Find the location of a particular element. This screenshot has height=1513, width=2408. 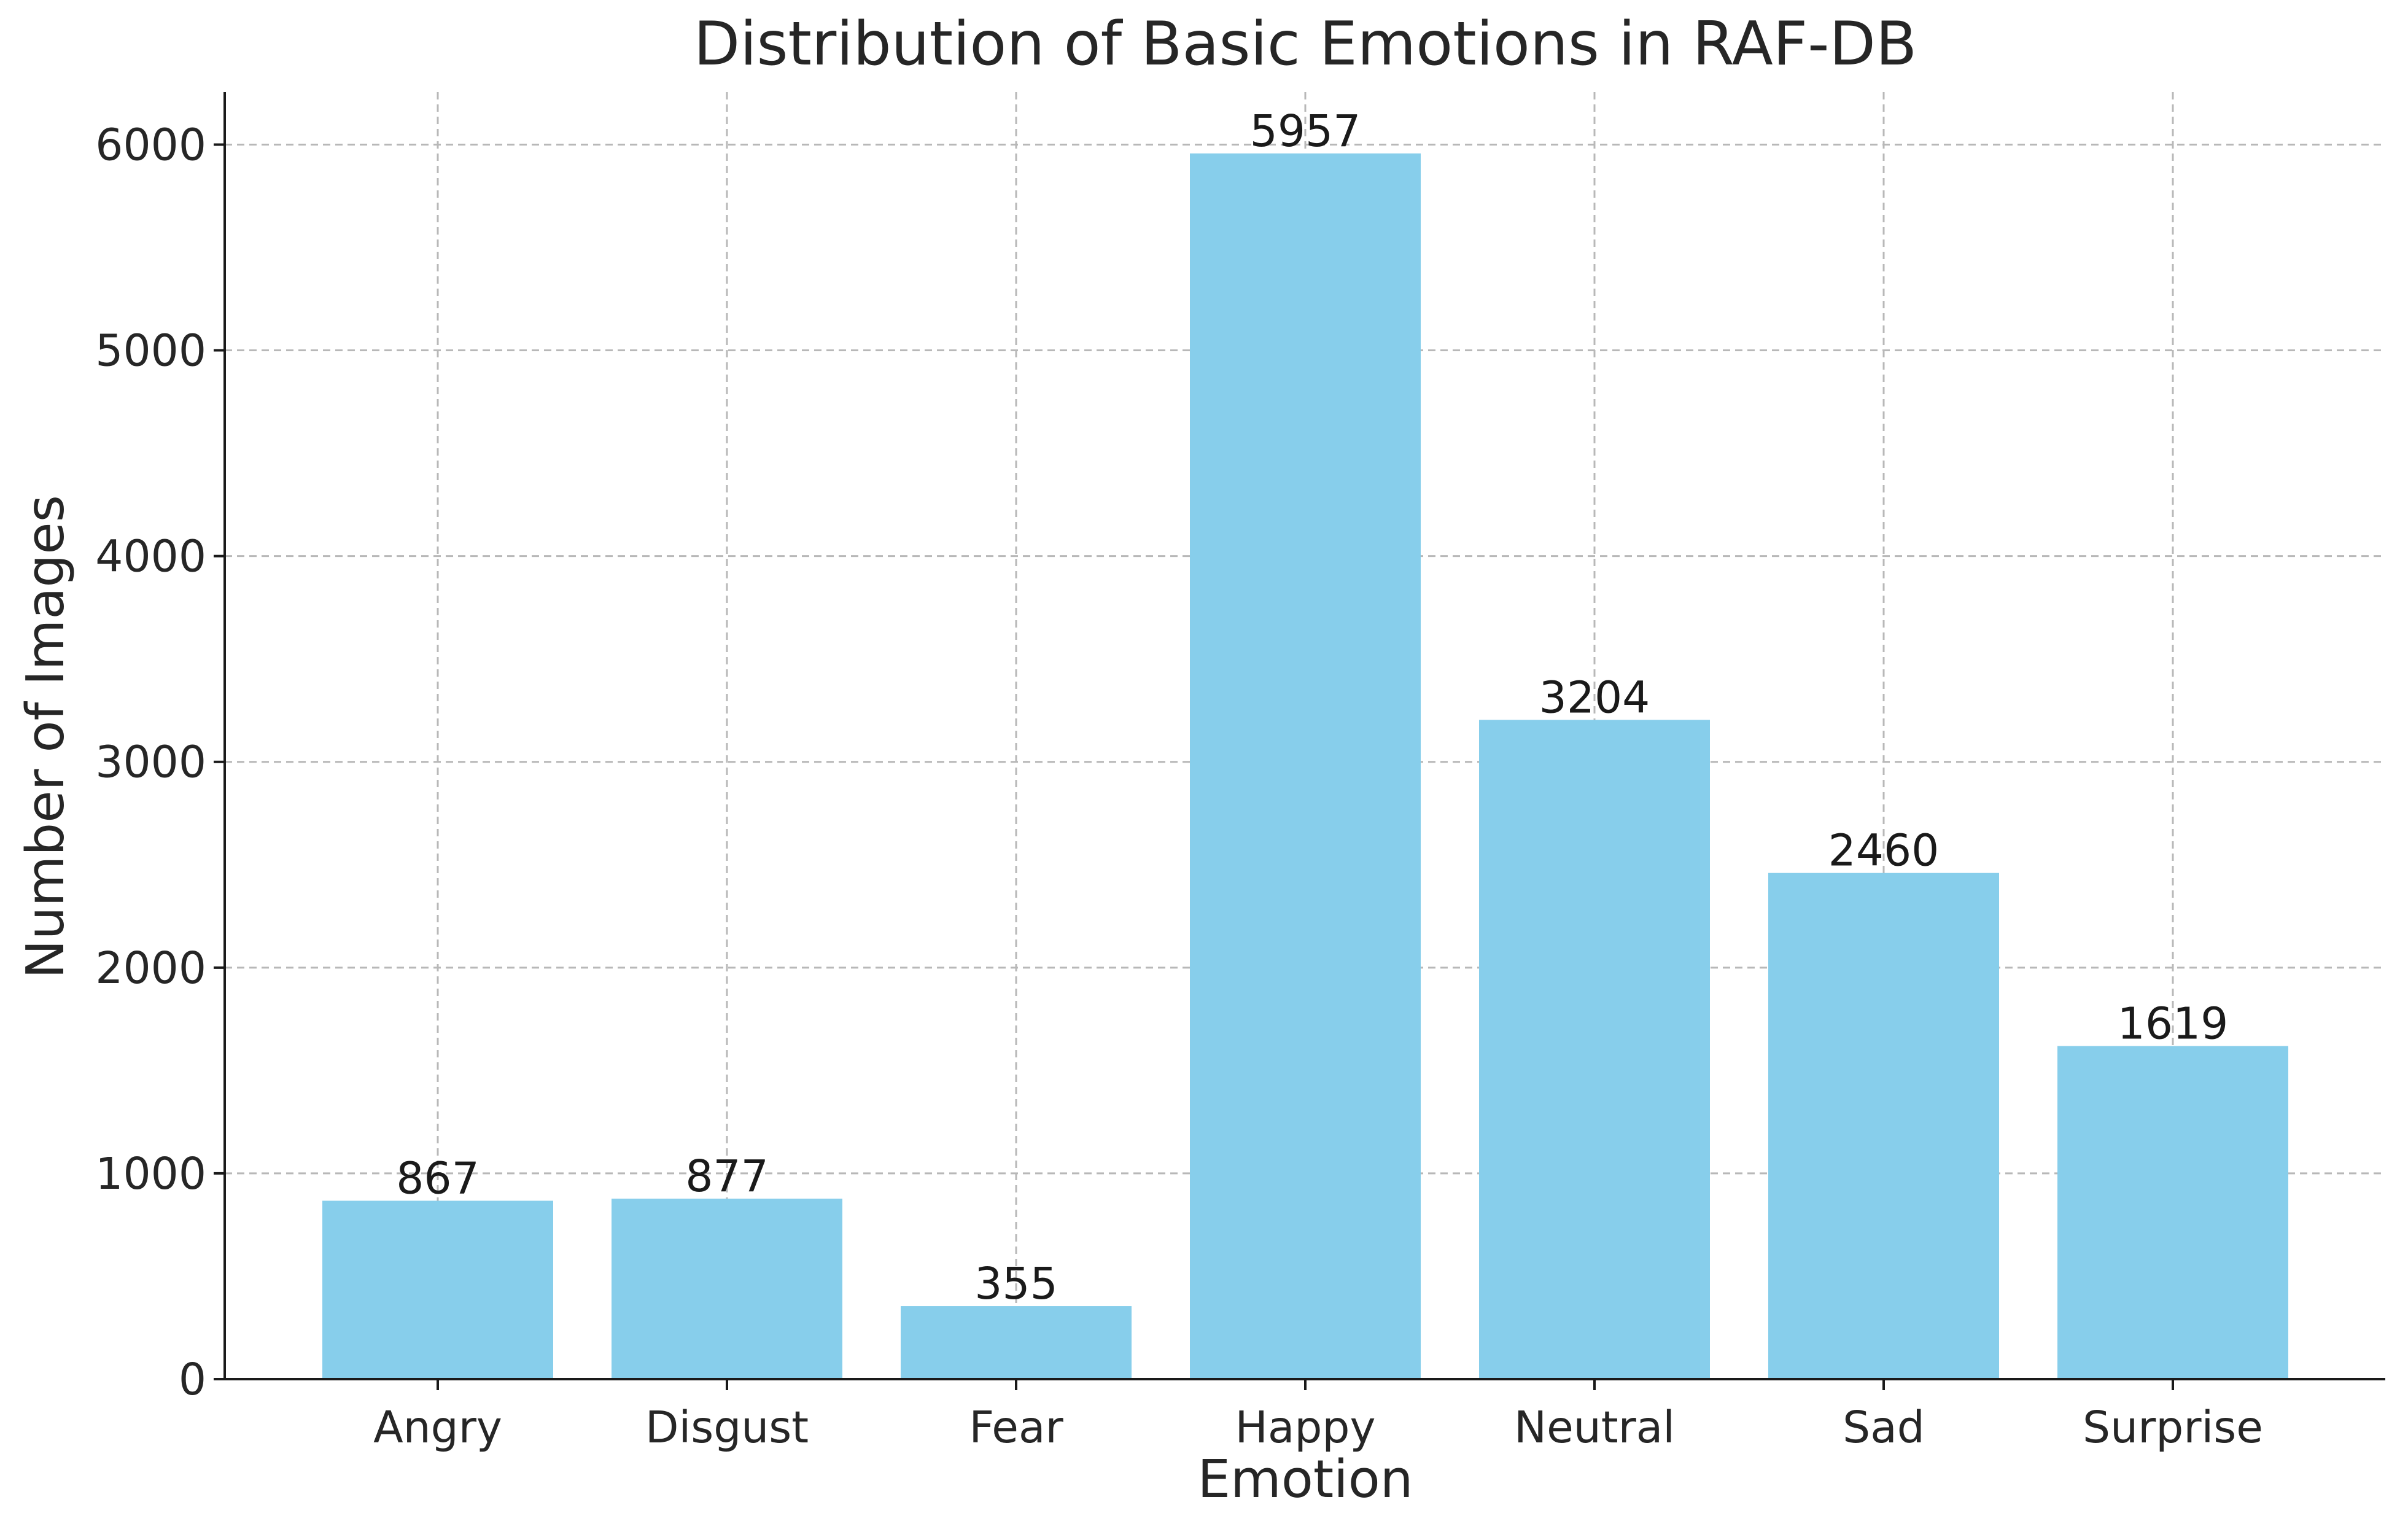

data-label-fear: 355 is located at coordinates (1016, 1283).